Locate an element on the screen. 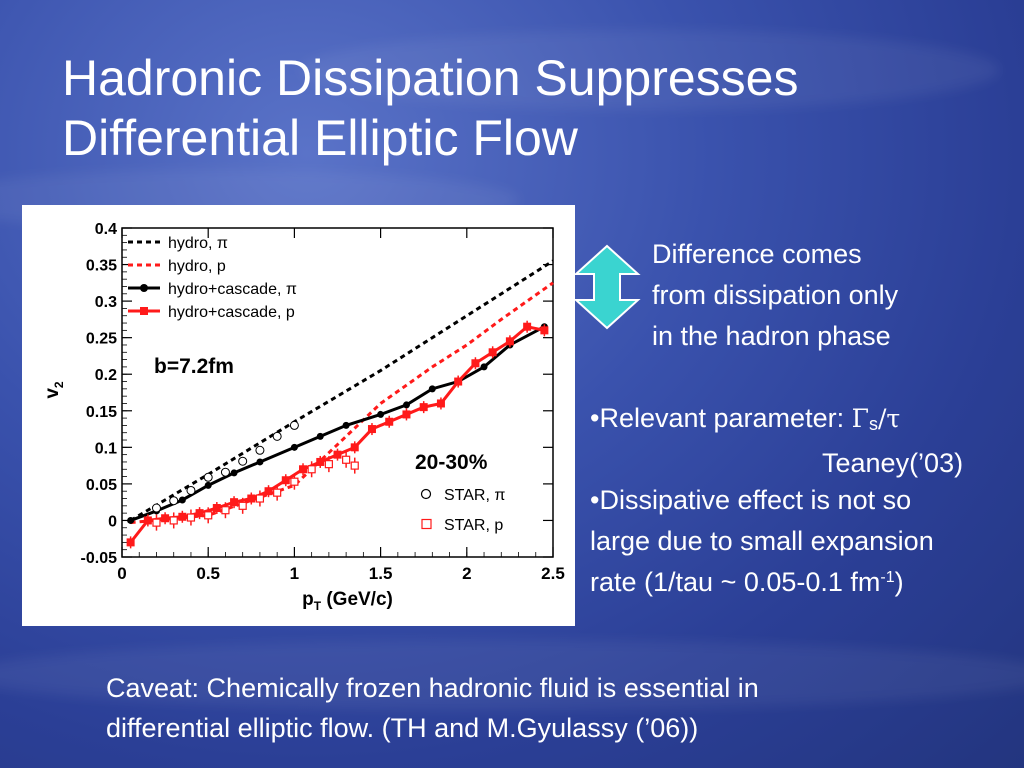 This screenshot has height=768, width=1024. legend-label: hydro+cascade, π is located at coordinates (232, 289).